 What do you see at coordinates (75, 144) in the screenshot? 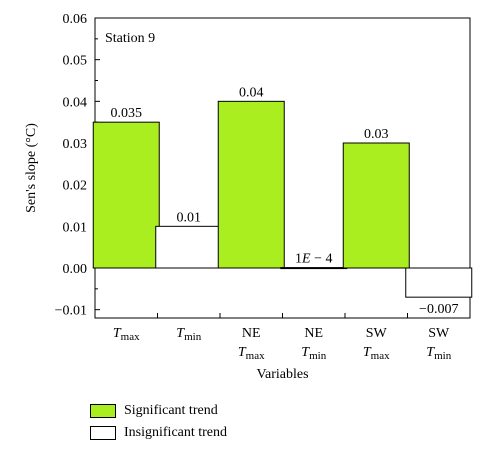
I see `y-tick-label: 0.03` at bounding box center [75, 144].